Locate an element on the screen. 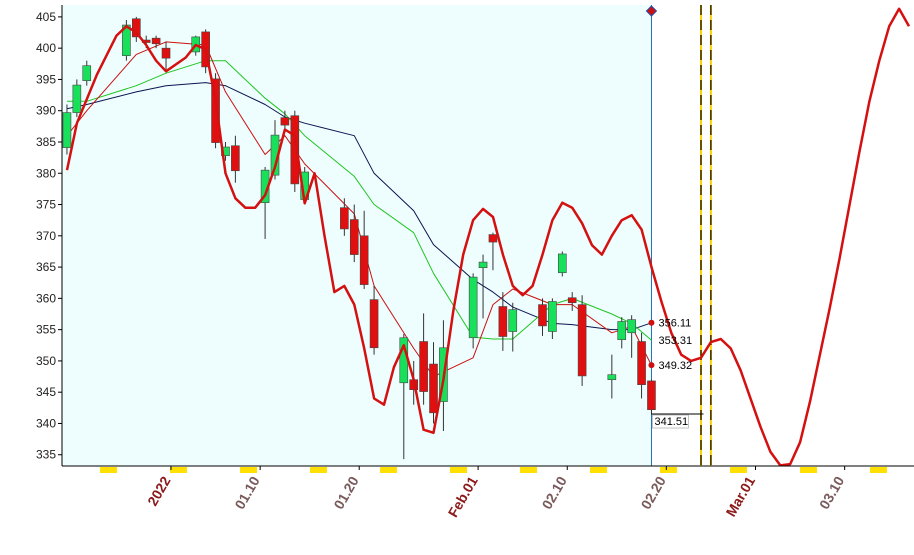  x-tick-label: 02.10 is located at coordinates (553, 492).